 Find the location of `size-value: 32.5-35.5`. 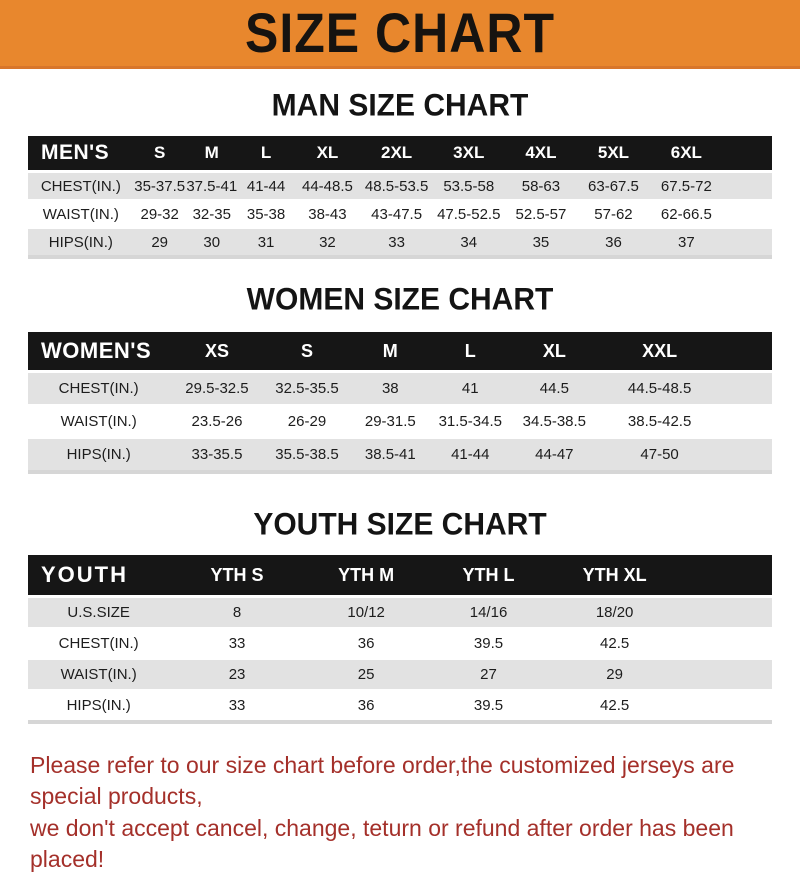

size-value: 32.5-35.5 is located at coordinates (307, 387).